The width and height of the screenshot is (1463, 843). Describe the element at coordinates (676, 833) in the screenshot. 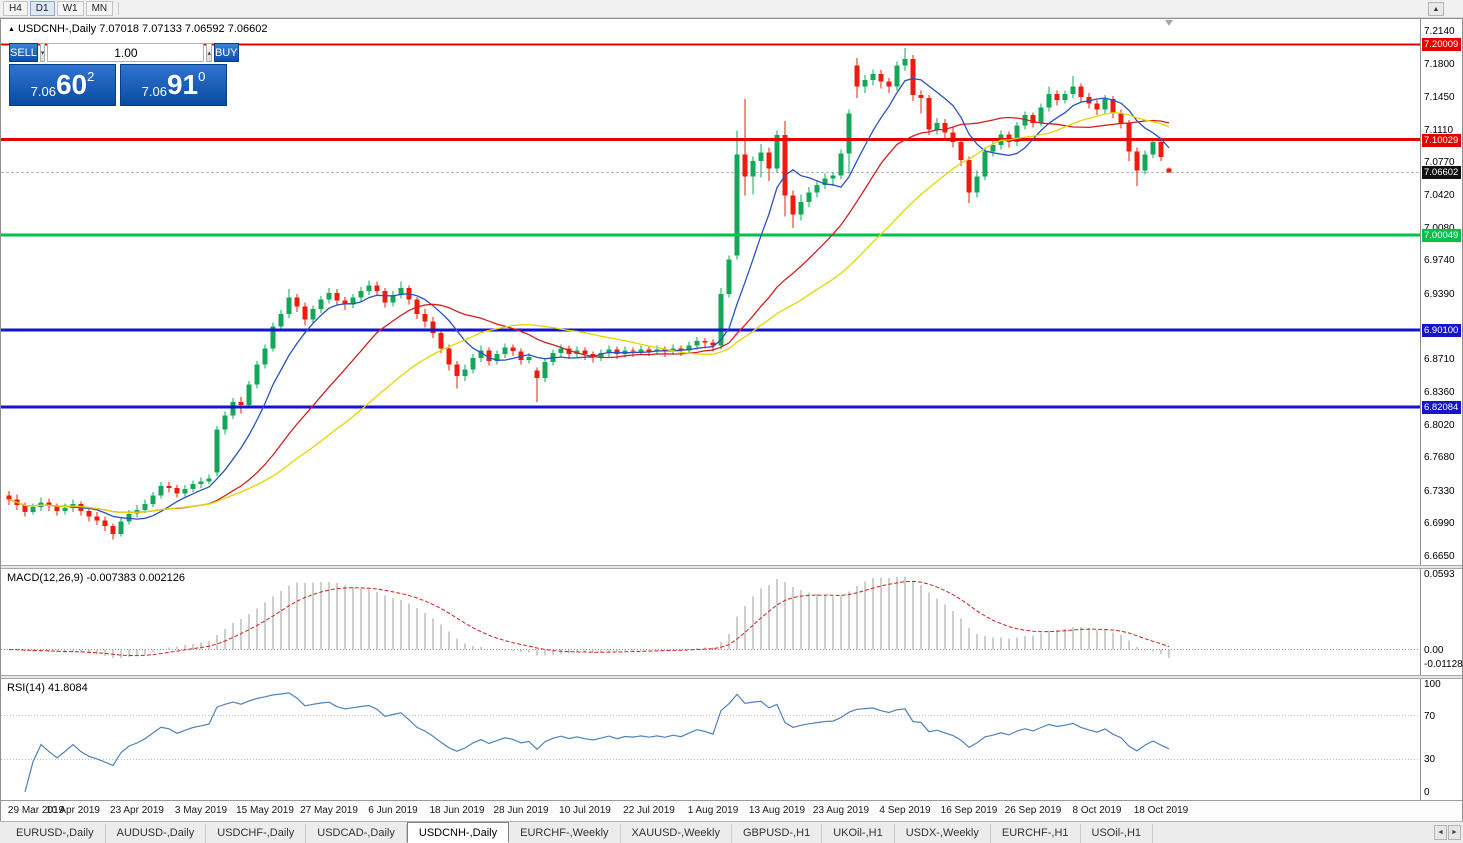

I see `chart-tab-xauusd-weekly: XAUUSD-,Weekly` at that location.